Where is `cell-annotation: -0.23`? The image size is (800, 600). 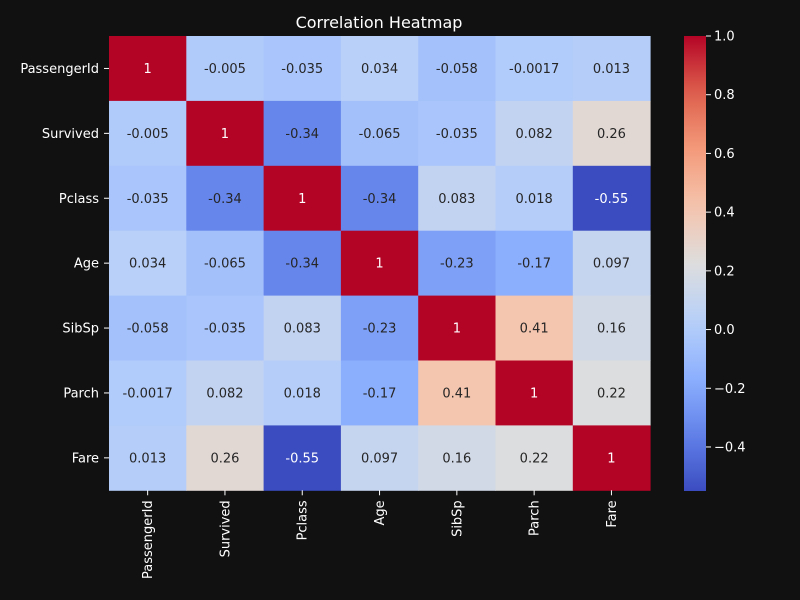 cell-annotation: -0.23 is located at coordinates (380, 329).